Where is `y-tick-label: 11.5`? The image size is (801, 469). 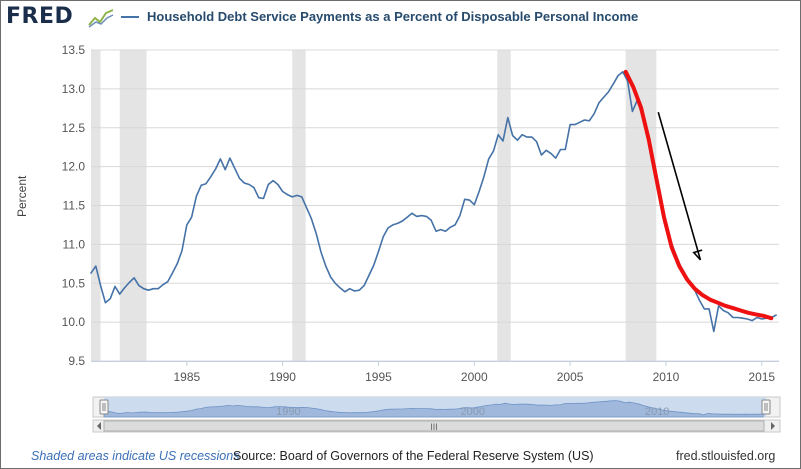 y-tick-label: 11.5 is located at coordinates (74, 206).